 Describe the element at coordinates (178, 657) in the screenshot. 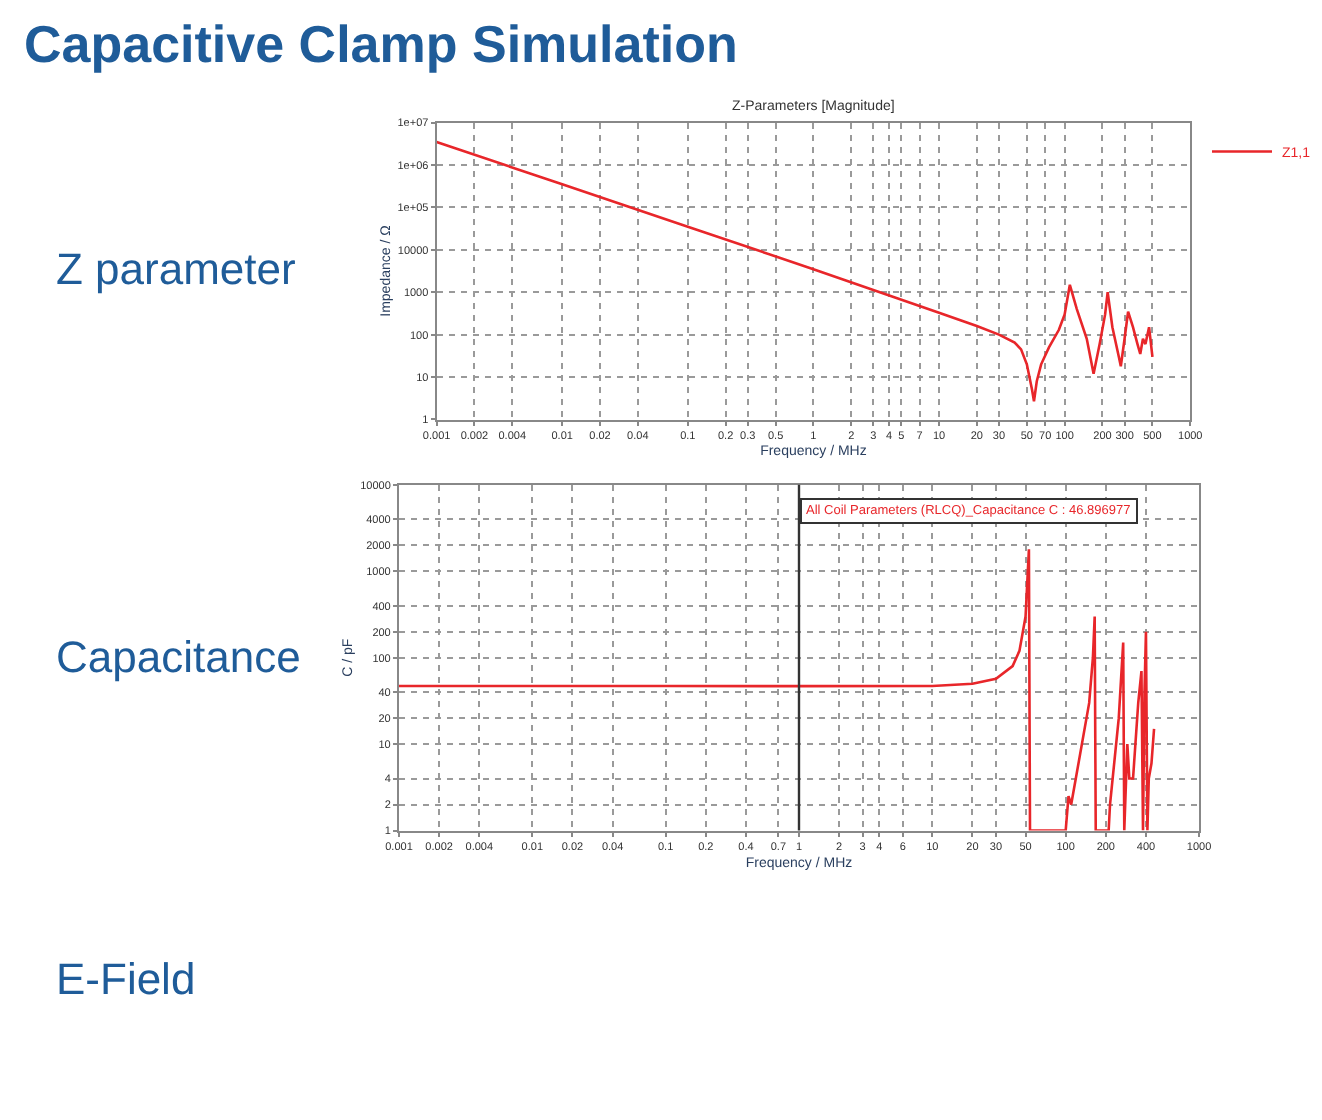

I see `text: Capacitance` at that location.